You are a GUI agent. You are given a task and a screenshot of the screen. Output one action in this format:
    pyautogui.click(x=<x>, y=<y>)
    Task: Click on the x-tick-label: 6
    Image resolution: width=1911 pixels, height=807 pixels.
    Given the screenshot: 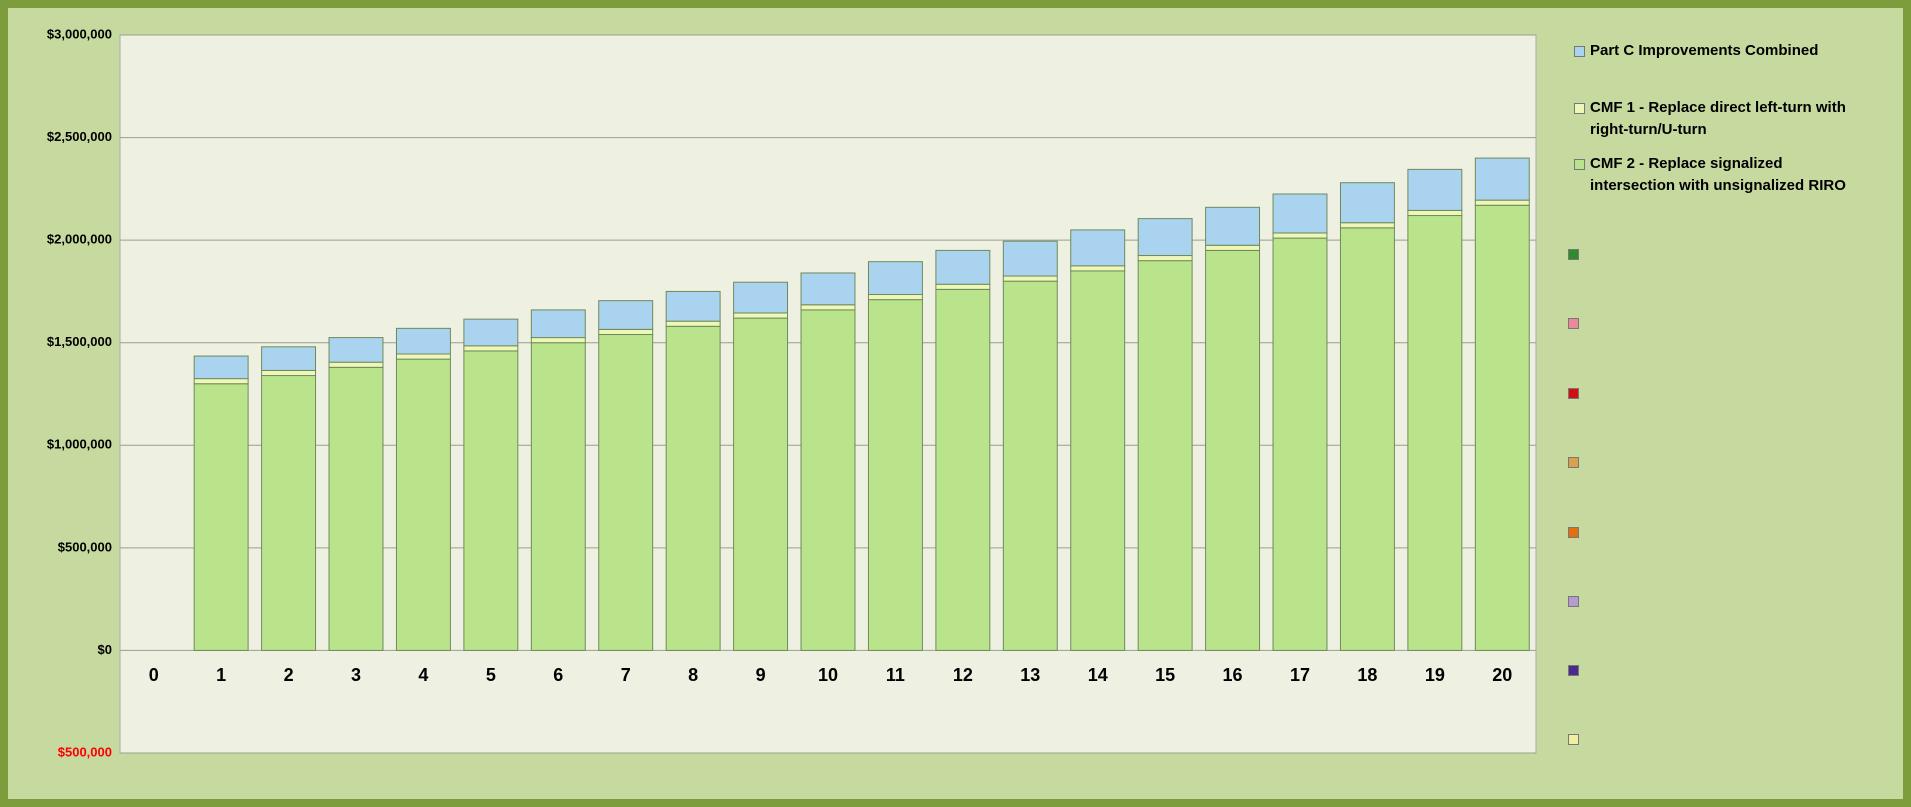 What is the action you would take?
    pyautogui.click(x=558, y=675)
    